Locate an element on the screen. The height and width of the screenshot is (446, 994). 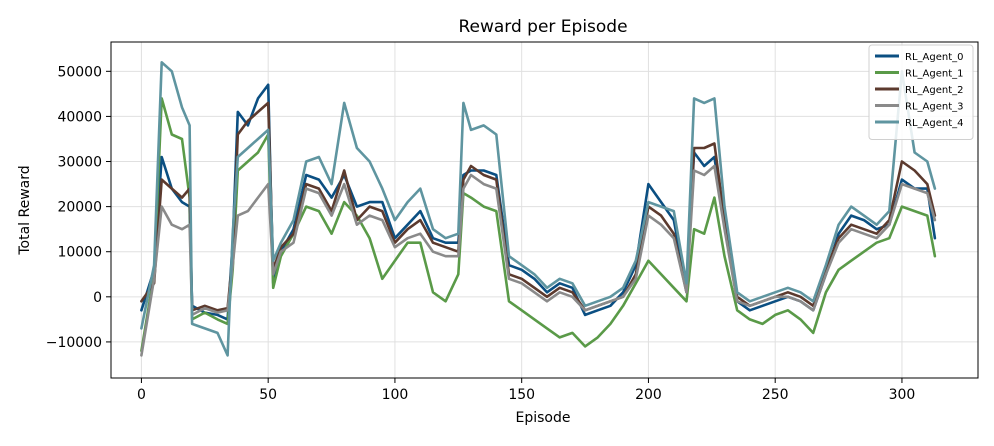
y-tick-label: 20000 is located at coordinates (79, 208).